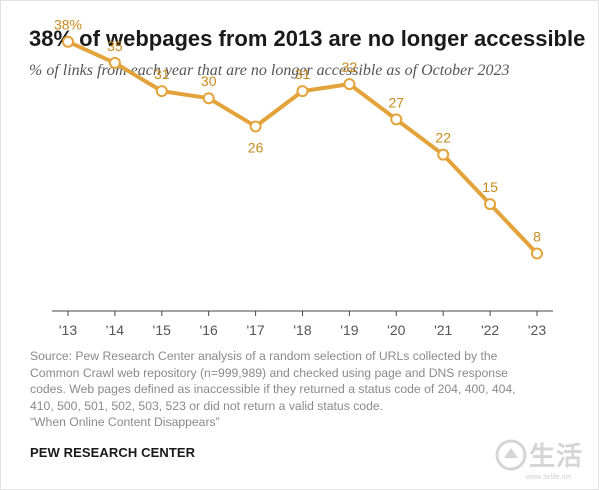  What do you see at coordinates (397, 102) in the screenshot?
I see `data-label: 27` at bounding box center [397, 102].